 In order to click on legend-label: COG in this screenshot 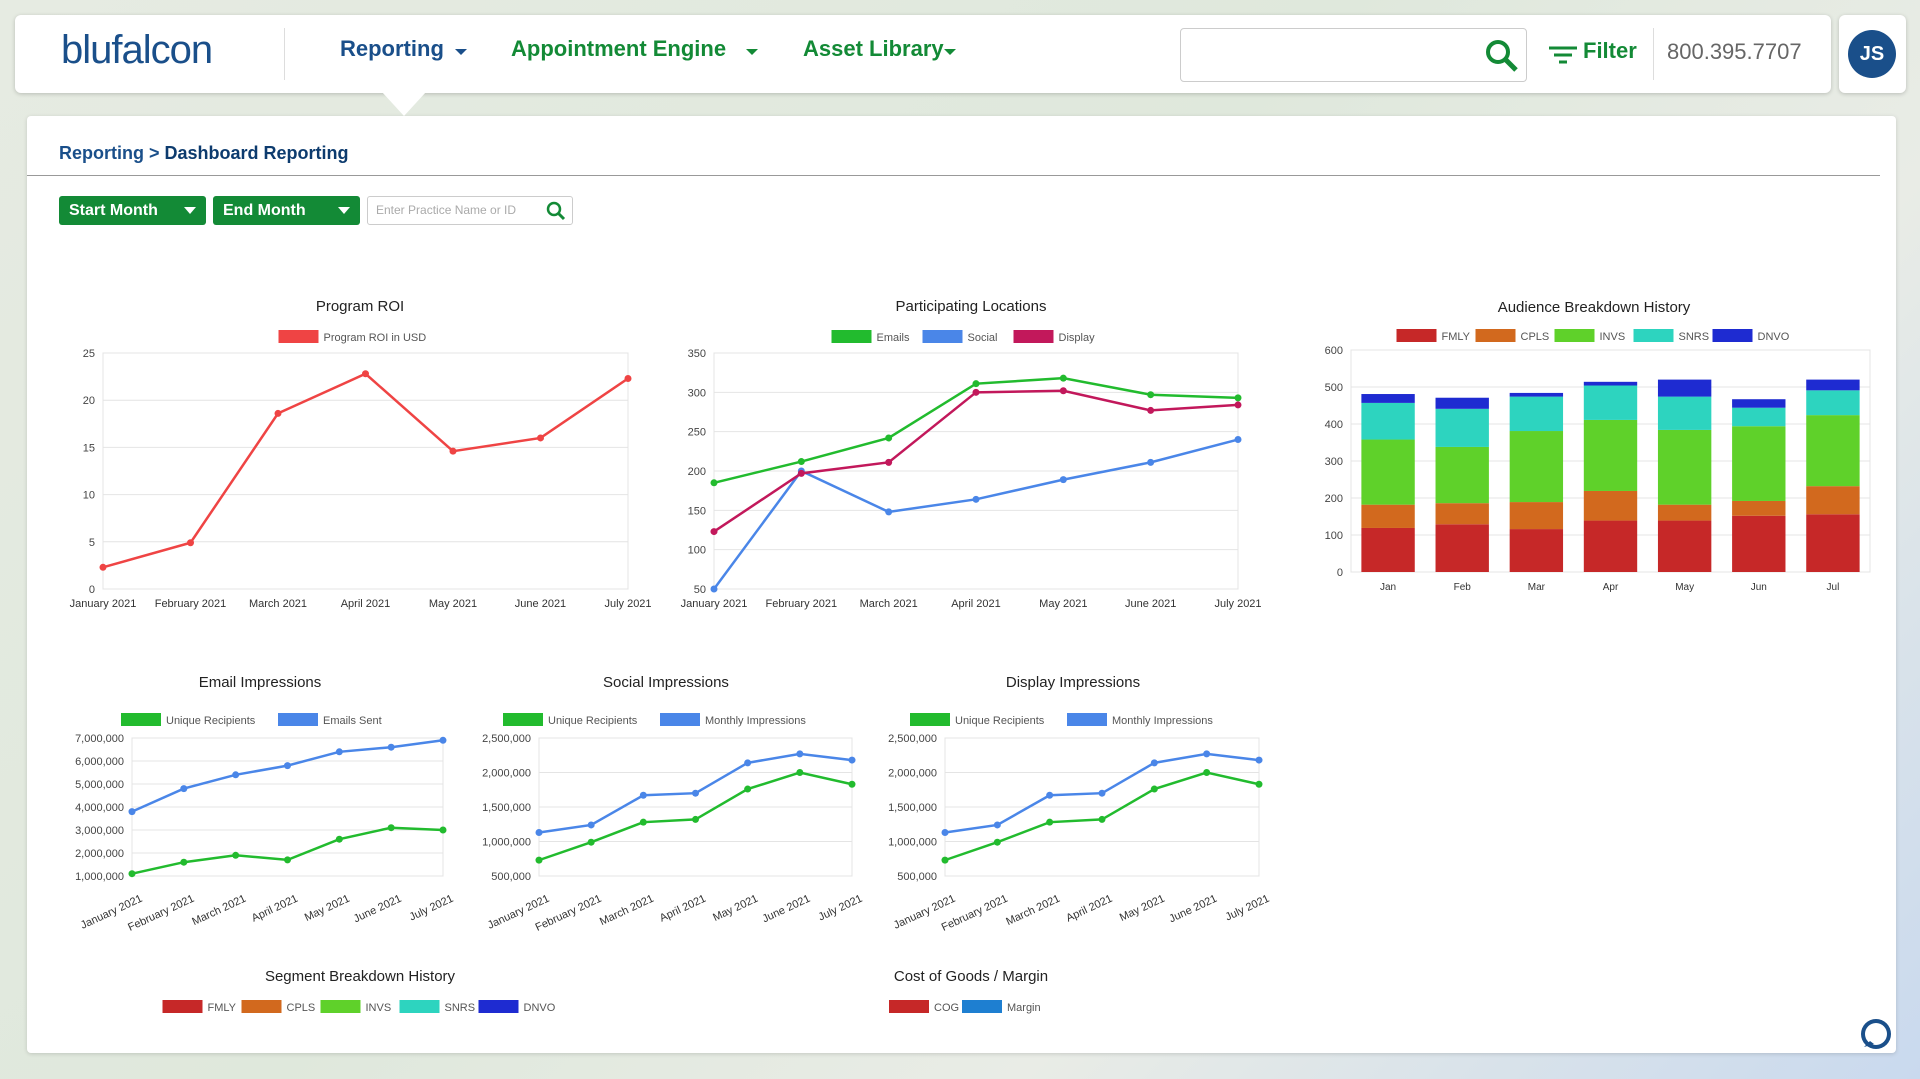, I will do `click(946, 1008)`.